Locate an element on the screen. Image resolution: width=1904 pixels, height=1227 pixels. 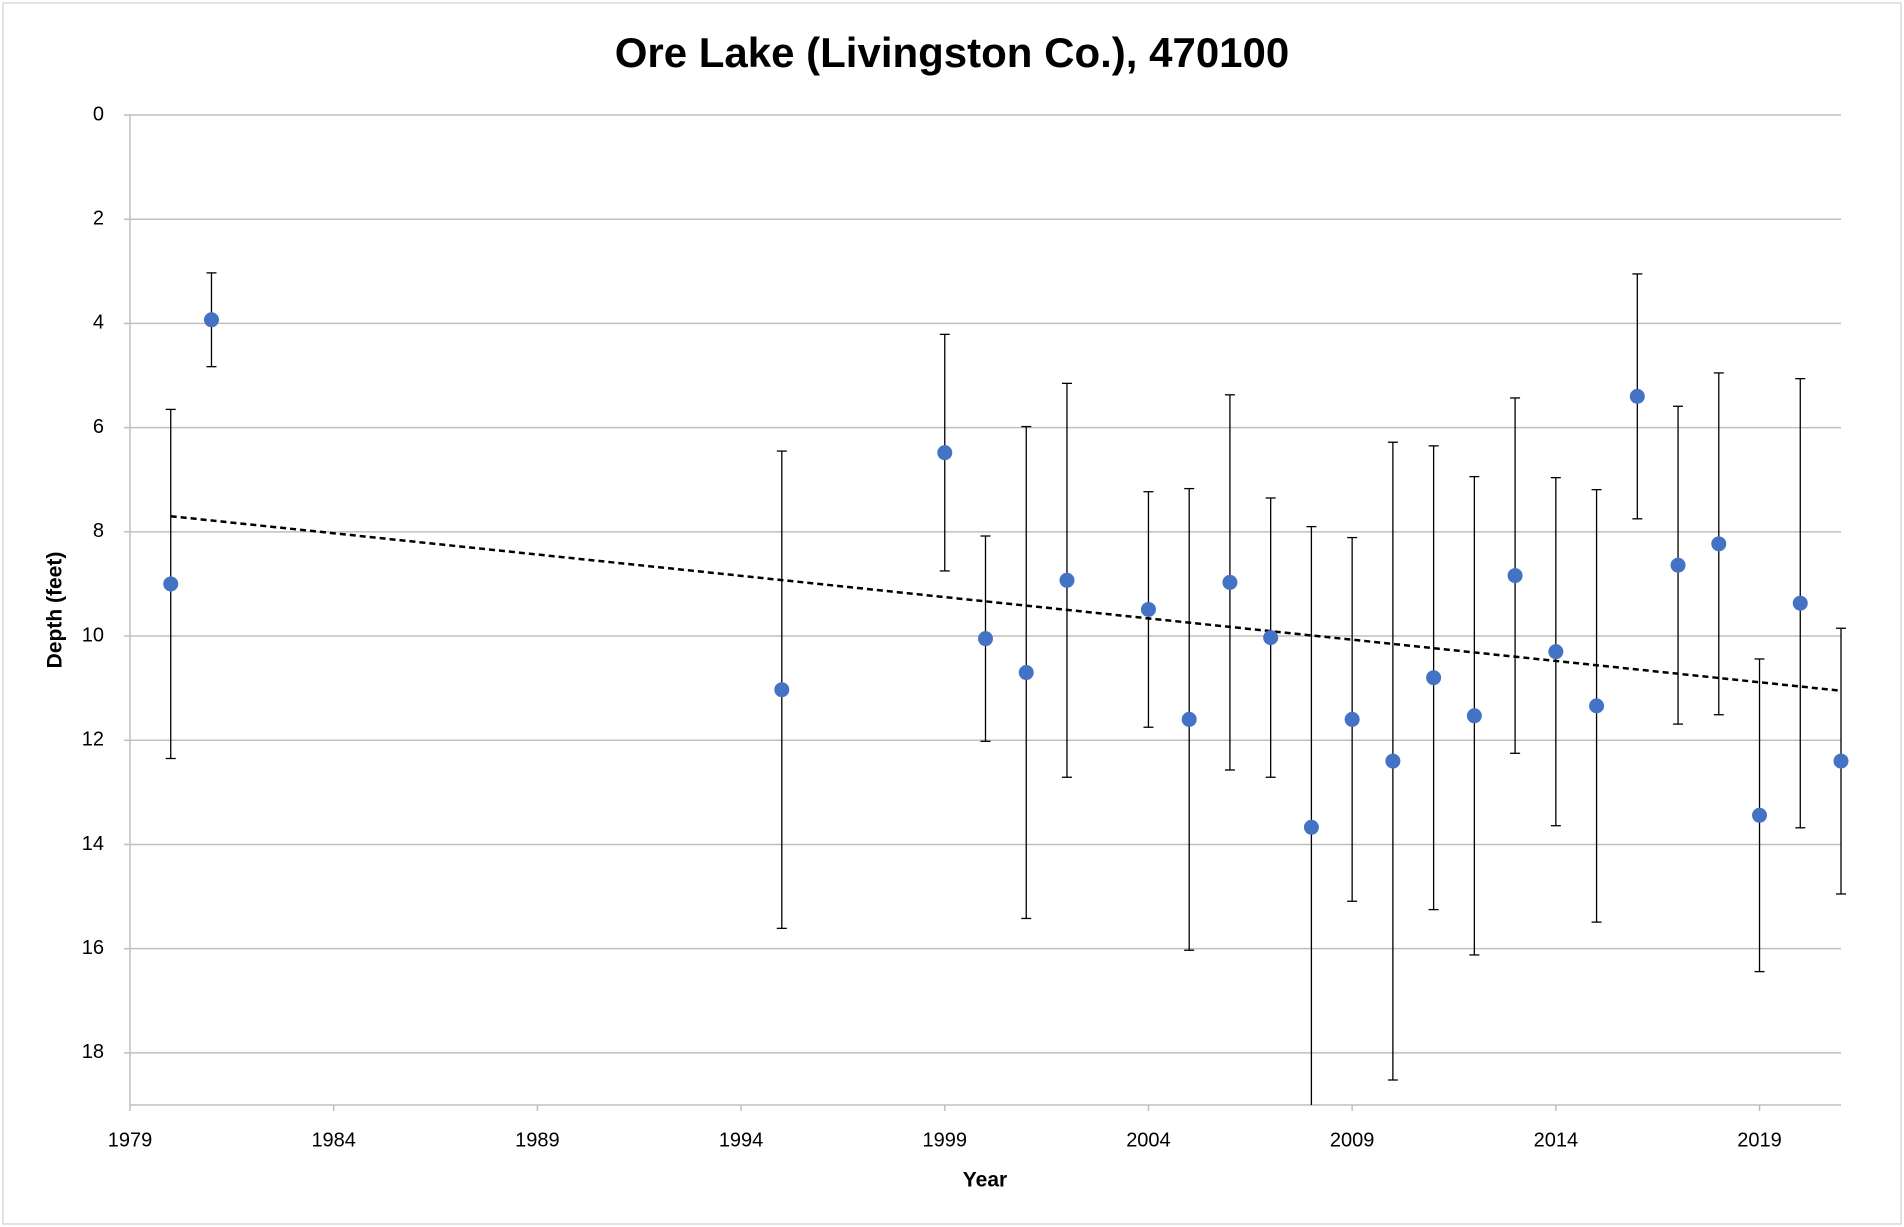
y-tick-label: 6 is located at coordinates (98, 427).